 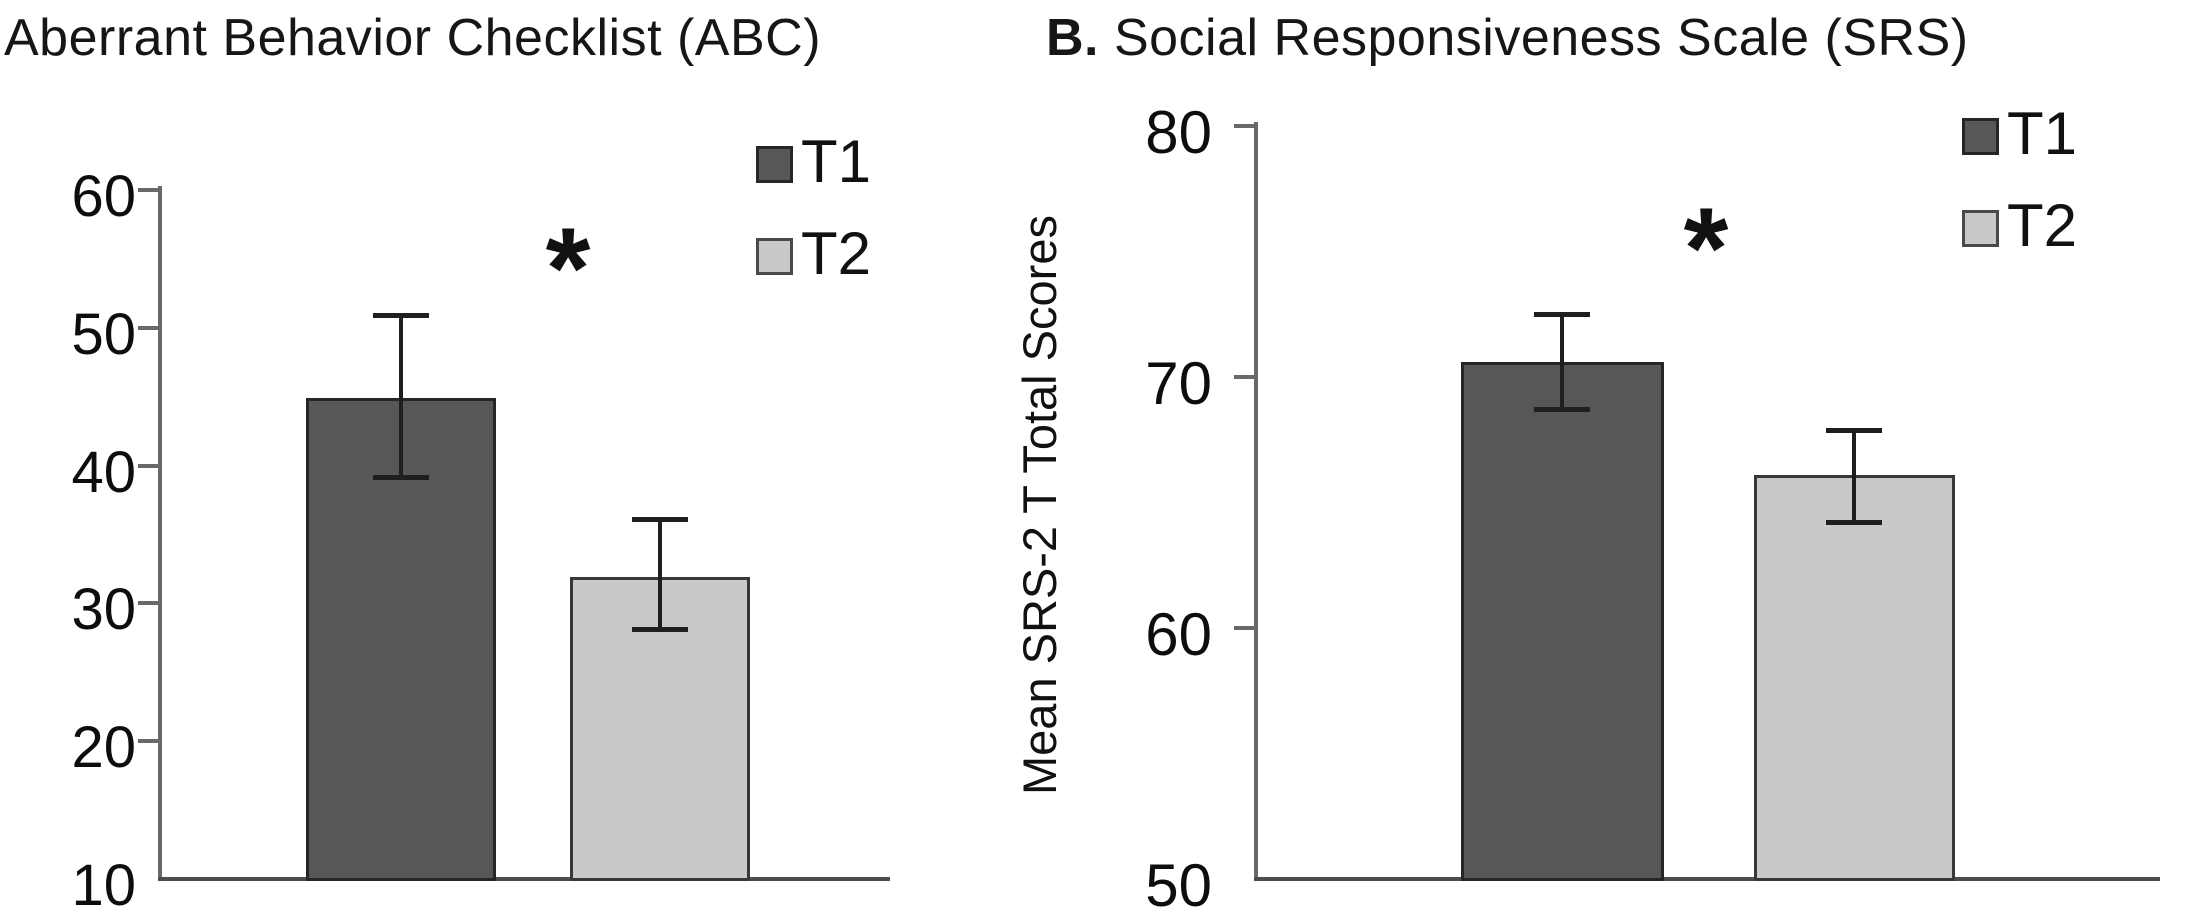 What do you see at coordinates (2042, 133) in the screenshot?
I see `srs-legend-label-t1: T1` at bounding box center [2042, 133].